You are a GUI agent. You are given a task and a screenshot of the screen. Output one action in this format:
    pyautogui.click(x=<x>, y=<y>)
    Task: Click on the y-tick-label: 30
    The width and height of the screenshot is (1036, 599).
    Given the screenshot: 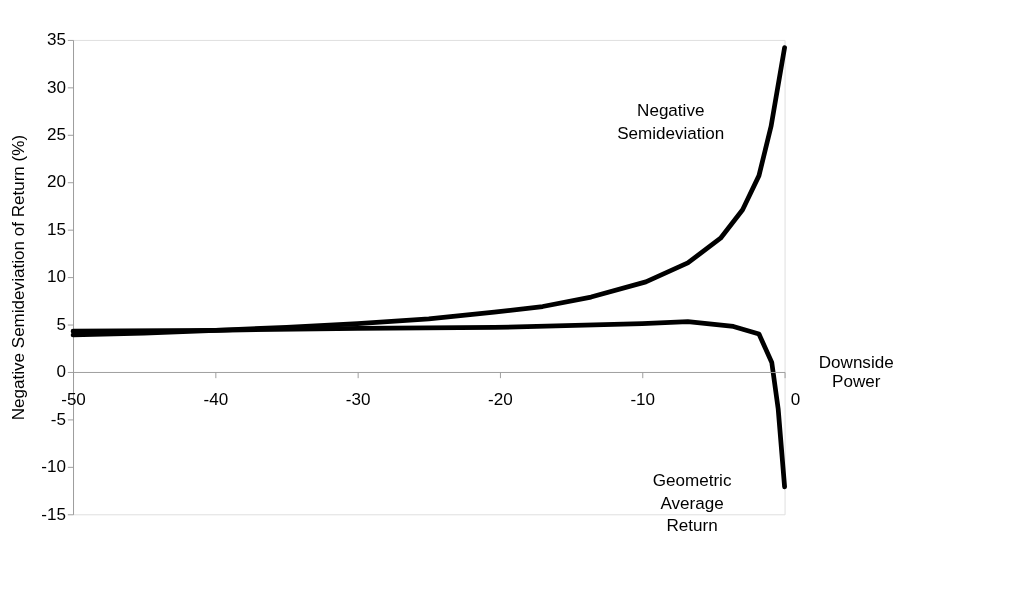 What is the action you would take?
    pyautogui.click(x=56, y=87)
    